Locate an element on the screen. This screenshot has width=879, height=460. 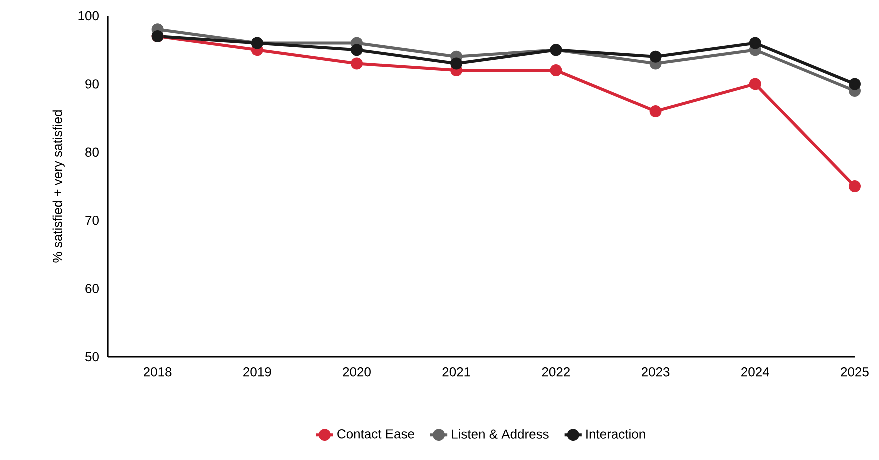
y-tick-label: 100 is located at coordinates (88, 16).